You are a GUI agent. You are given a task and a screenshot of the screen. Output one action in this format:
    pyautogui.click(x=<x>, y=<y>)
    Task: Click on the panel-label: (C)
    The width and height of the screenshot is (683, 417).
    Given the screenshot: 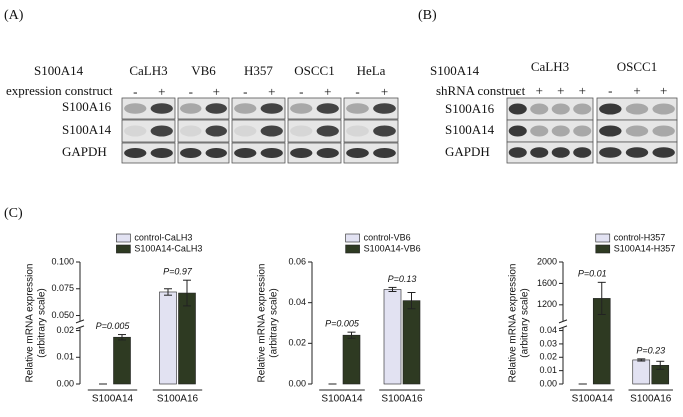 What is the action you would take?
    pyautogui.click(x=13, y=213)
    